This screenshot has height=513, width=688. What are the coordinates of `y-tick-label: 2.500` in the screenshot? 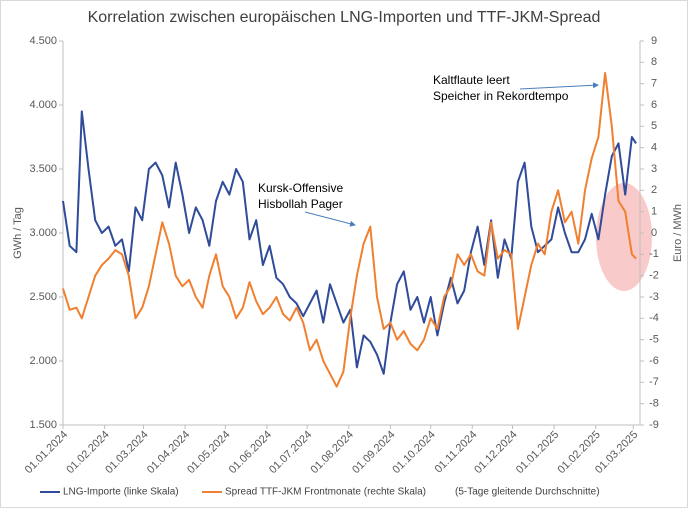 It's located at (43, 297).